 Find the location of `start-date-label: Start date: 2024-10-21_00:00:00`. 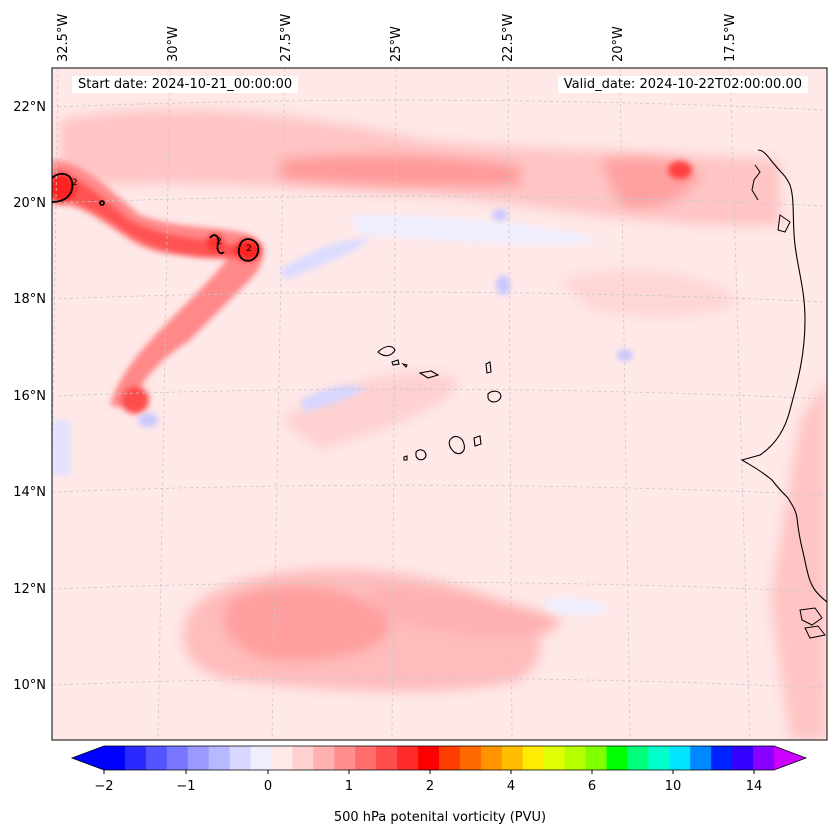

start-date-label: Start date: 2024-10-21_00:00:00 is located at coordinates (185, 84).